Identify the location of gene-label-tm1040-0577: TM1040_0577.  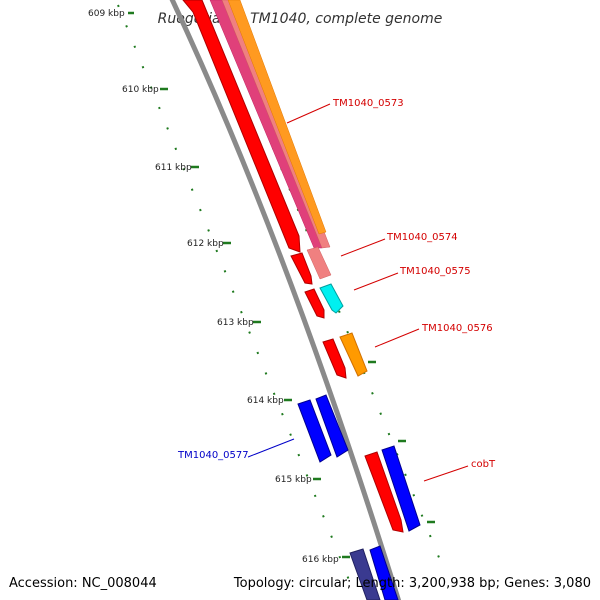
(213, 455).